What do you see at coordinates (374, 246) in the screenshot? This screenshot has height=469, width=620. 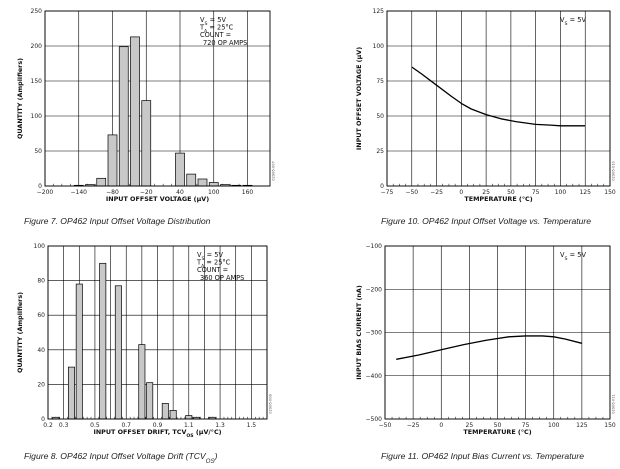 I see `y-tick-label: −100` at bounding box center [374, 246].